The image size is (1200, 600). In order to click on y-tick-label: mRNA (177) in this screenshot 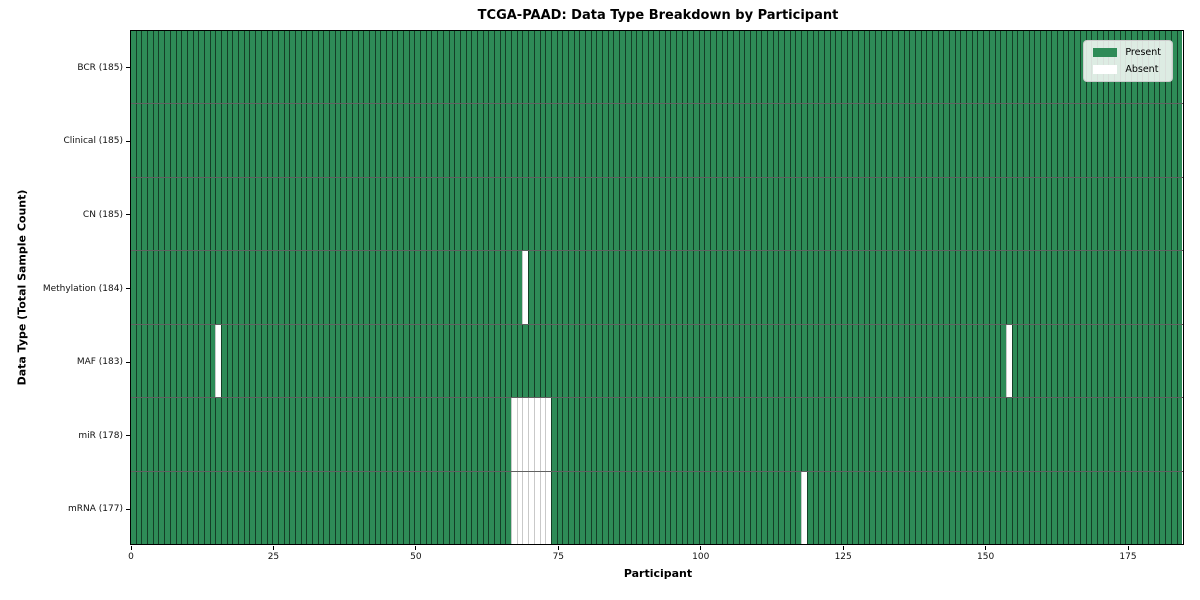, I will do `click(95, 509)`.